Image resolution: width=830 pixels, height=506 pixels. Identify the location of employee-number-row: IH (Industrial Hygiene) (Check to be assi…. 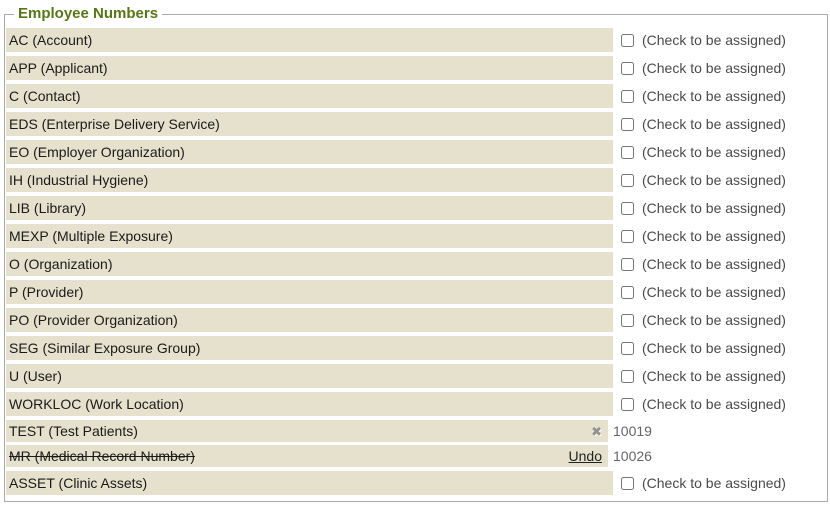
(416, 180).